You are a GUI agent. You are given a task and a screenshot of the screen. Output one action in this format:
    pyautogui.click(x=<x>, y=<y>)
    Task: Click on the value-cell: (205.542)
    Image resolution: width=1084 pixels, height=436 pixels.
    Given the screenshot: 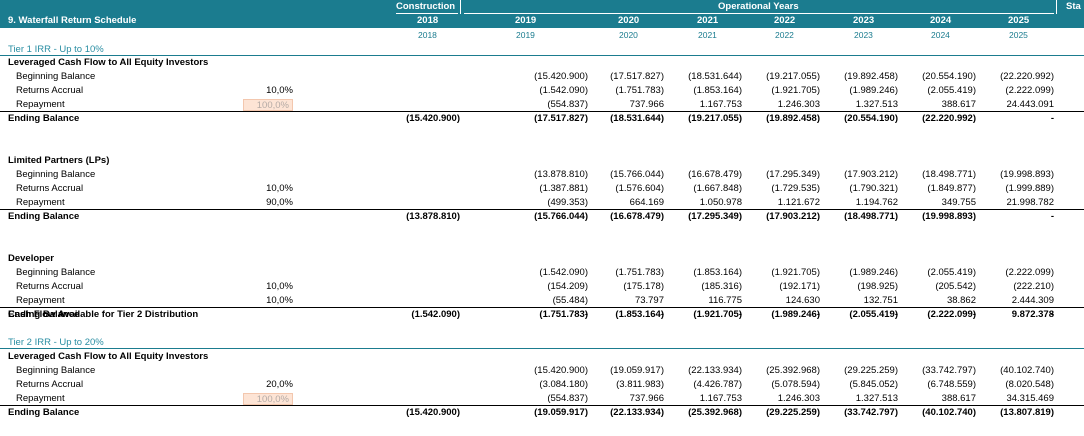 What is the action you would take?
    pyautogui.click(x=955, y=286)
    